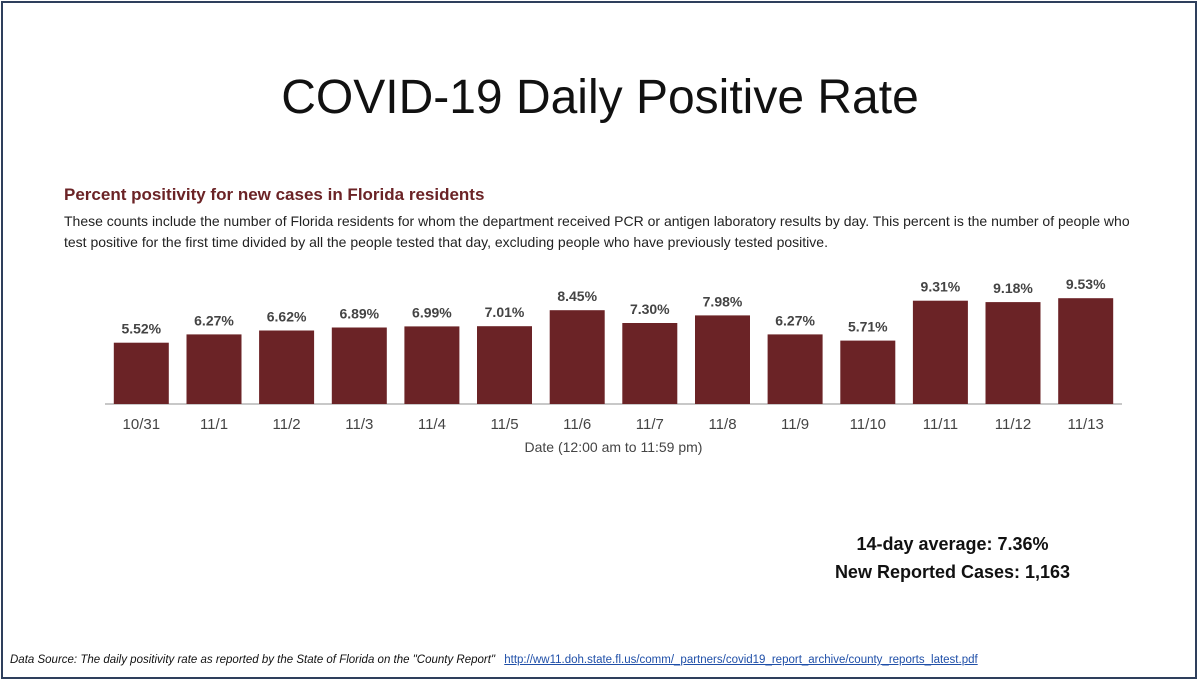  What do you see at coordinates (287, 424) in the screenshot?
I see `x-tick-label: 11/2` at bounding box center [287, 424].